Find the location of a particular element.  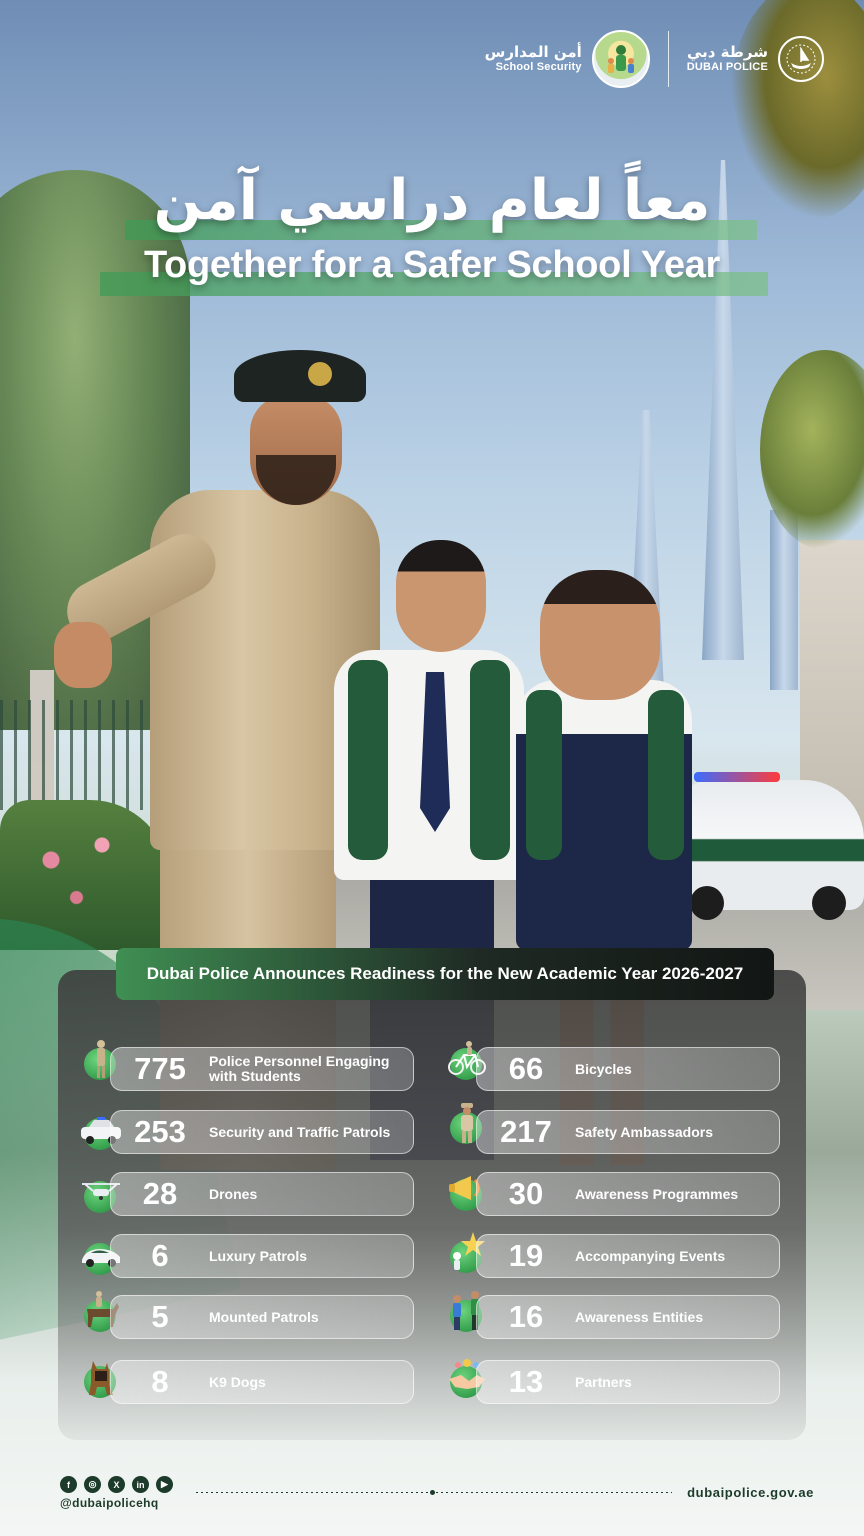

officer-cap is located at coordinates (300, 376).